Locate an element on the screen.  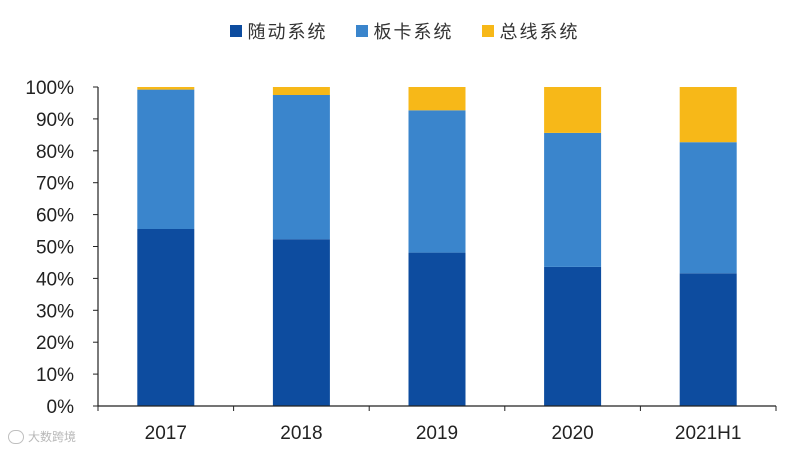
y-tick-label: 30% is located at coordinates (55, 311).